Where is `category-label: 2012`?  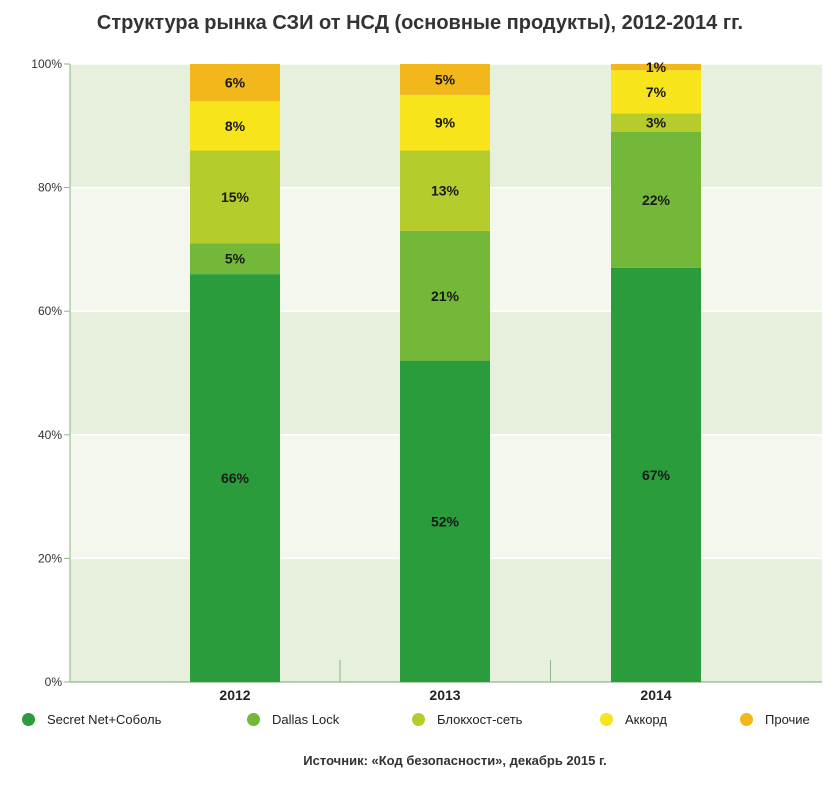 category-label: 2012 is located at coordinates (234, 695).